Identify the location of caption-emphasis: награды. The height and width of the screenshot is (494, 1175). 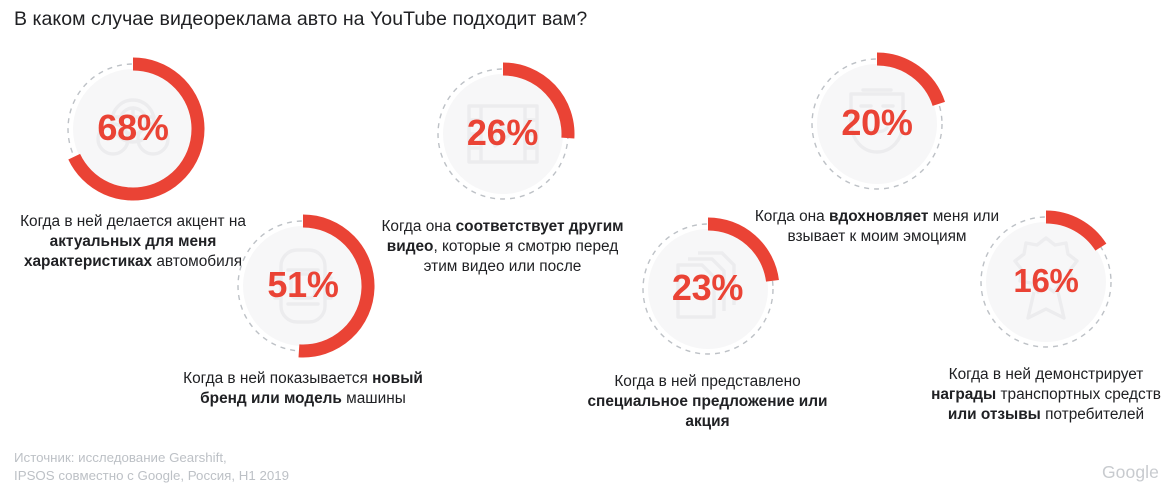
(964, 394).